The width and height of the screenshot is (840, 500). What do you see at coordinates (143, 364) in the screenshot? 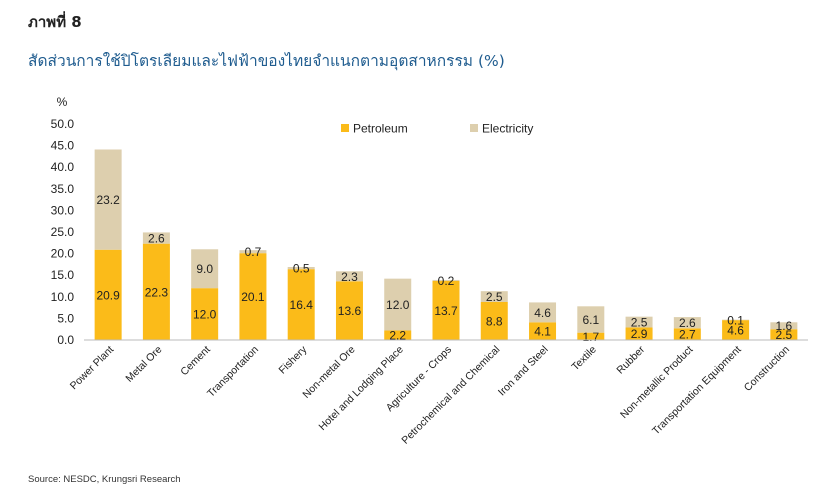
I see `x-tick-label: Metal Ore` at bounding box center [143, 364].